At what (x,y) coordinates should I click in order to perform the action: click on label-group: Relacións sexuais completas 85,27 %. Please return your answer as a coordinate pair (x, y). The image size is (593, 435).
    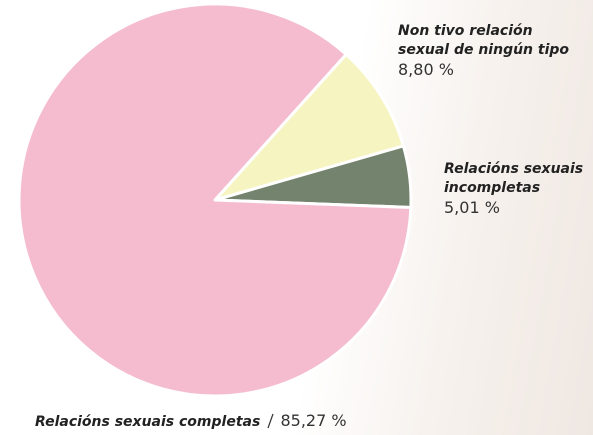
    Looking at the image, I should click on (191, 421).